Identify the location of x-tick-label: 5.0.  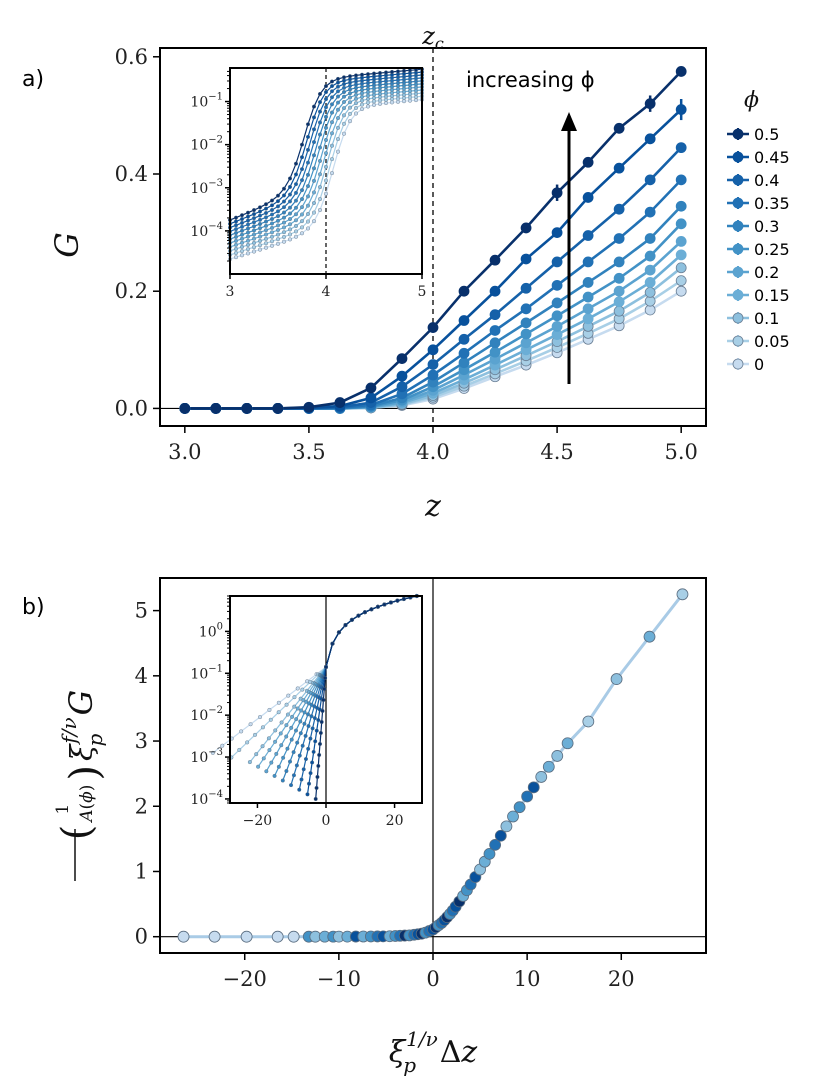
(680, 452).